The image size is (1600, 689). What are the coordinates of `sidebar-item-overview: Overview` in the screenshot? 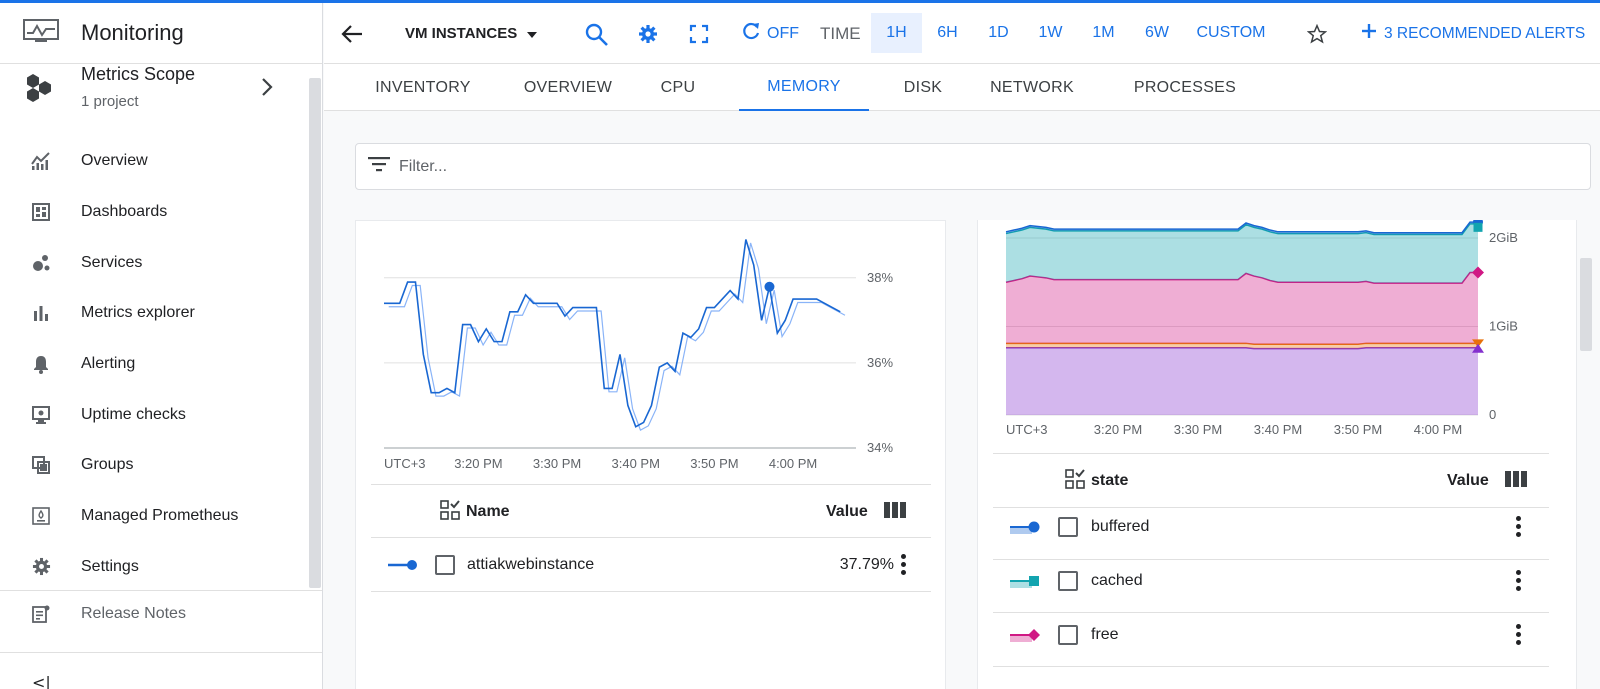 It's located at (154, 161).